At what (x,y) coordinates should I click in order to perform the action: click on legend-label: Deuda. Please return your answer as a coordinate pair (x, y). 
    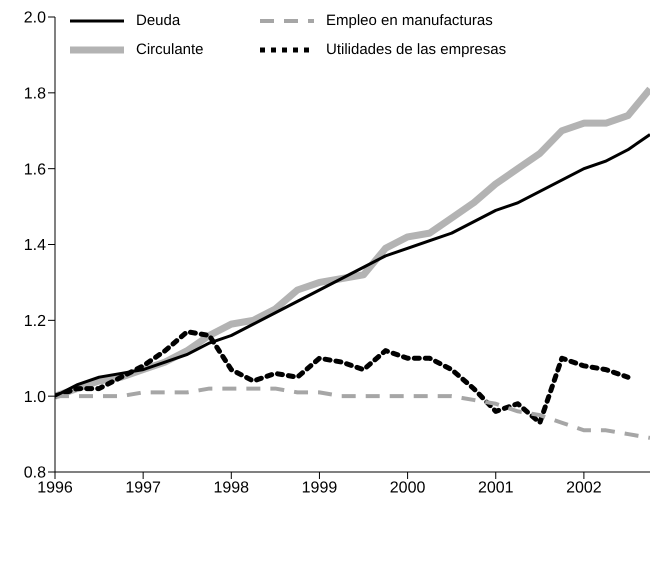
    Looking at the image, I should click on (158, 20).